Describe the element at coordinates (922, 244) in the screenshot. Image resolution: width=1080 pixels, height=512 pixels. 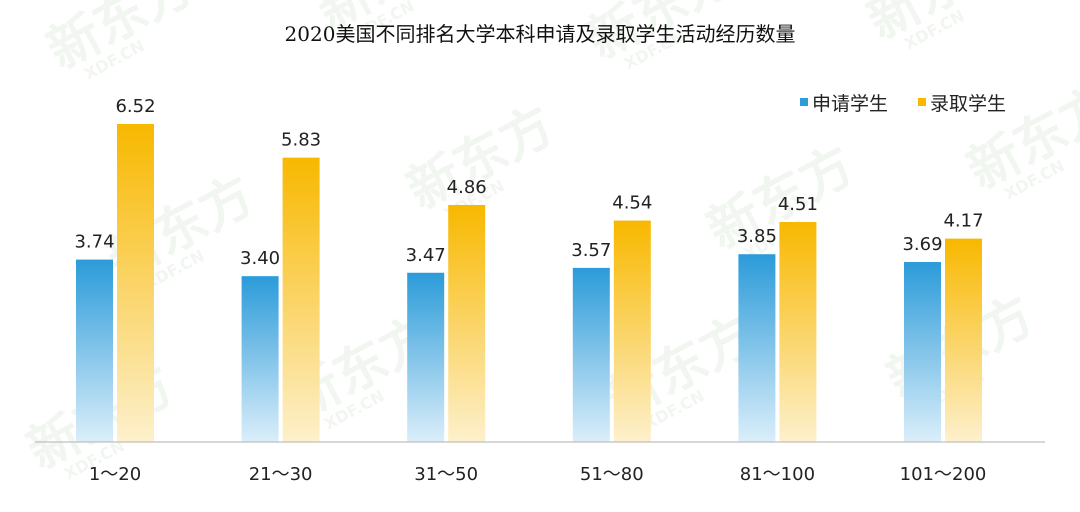
I see `value-label-0-5: 3.69` at that location.